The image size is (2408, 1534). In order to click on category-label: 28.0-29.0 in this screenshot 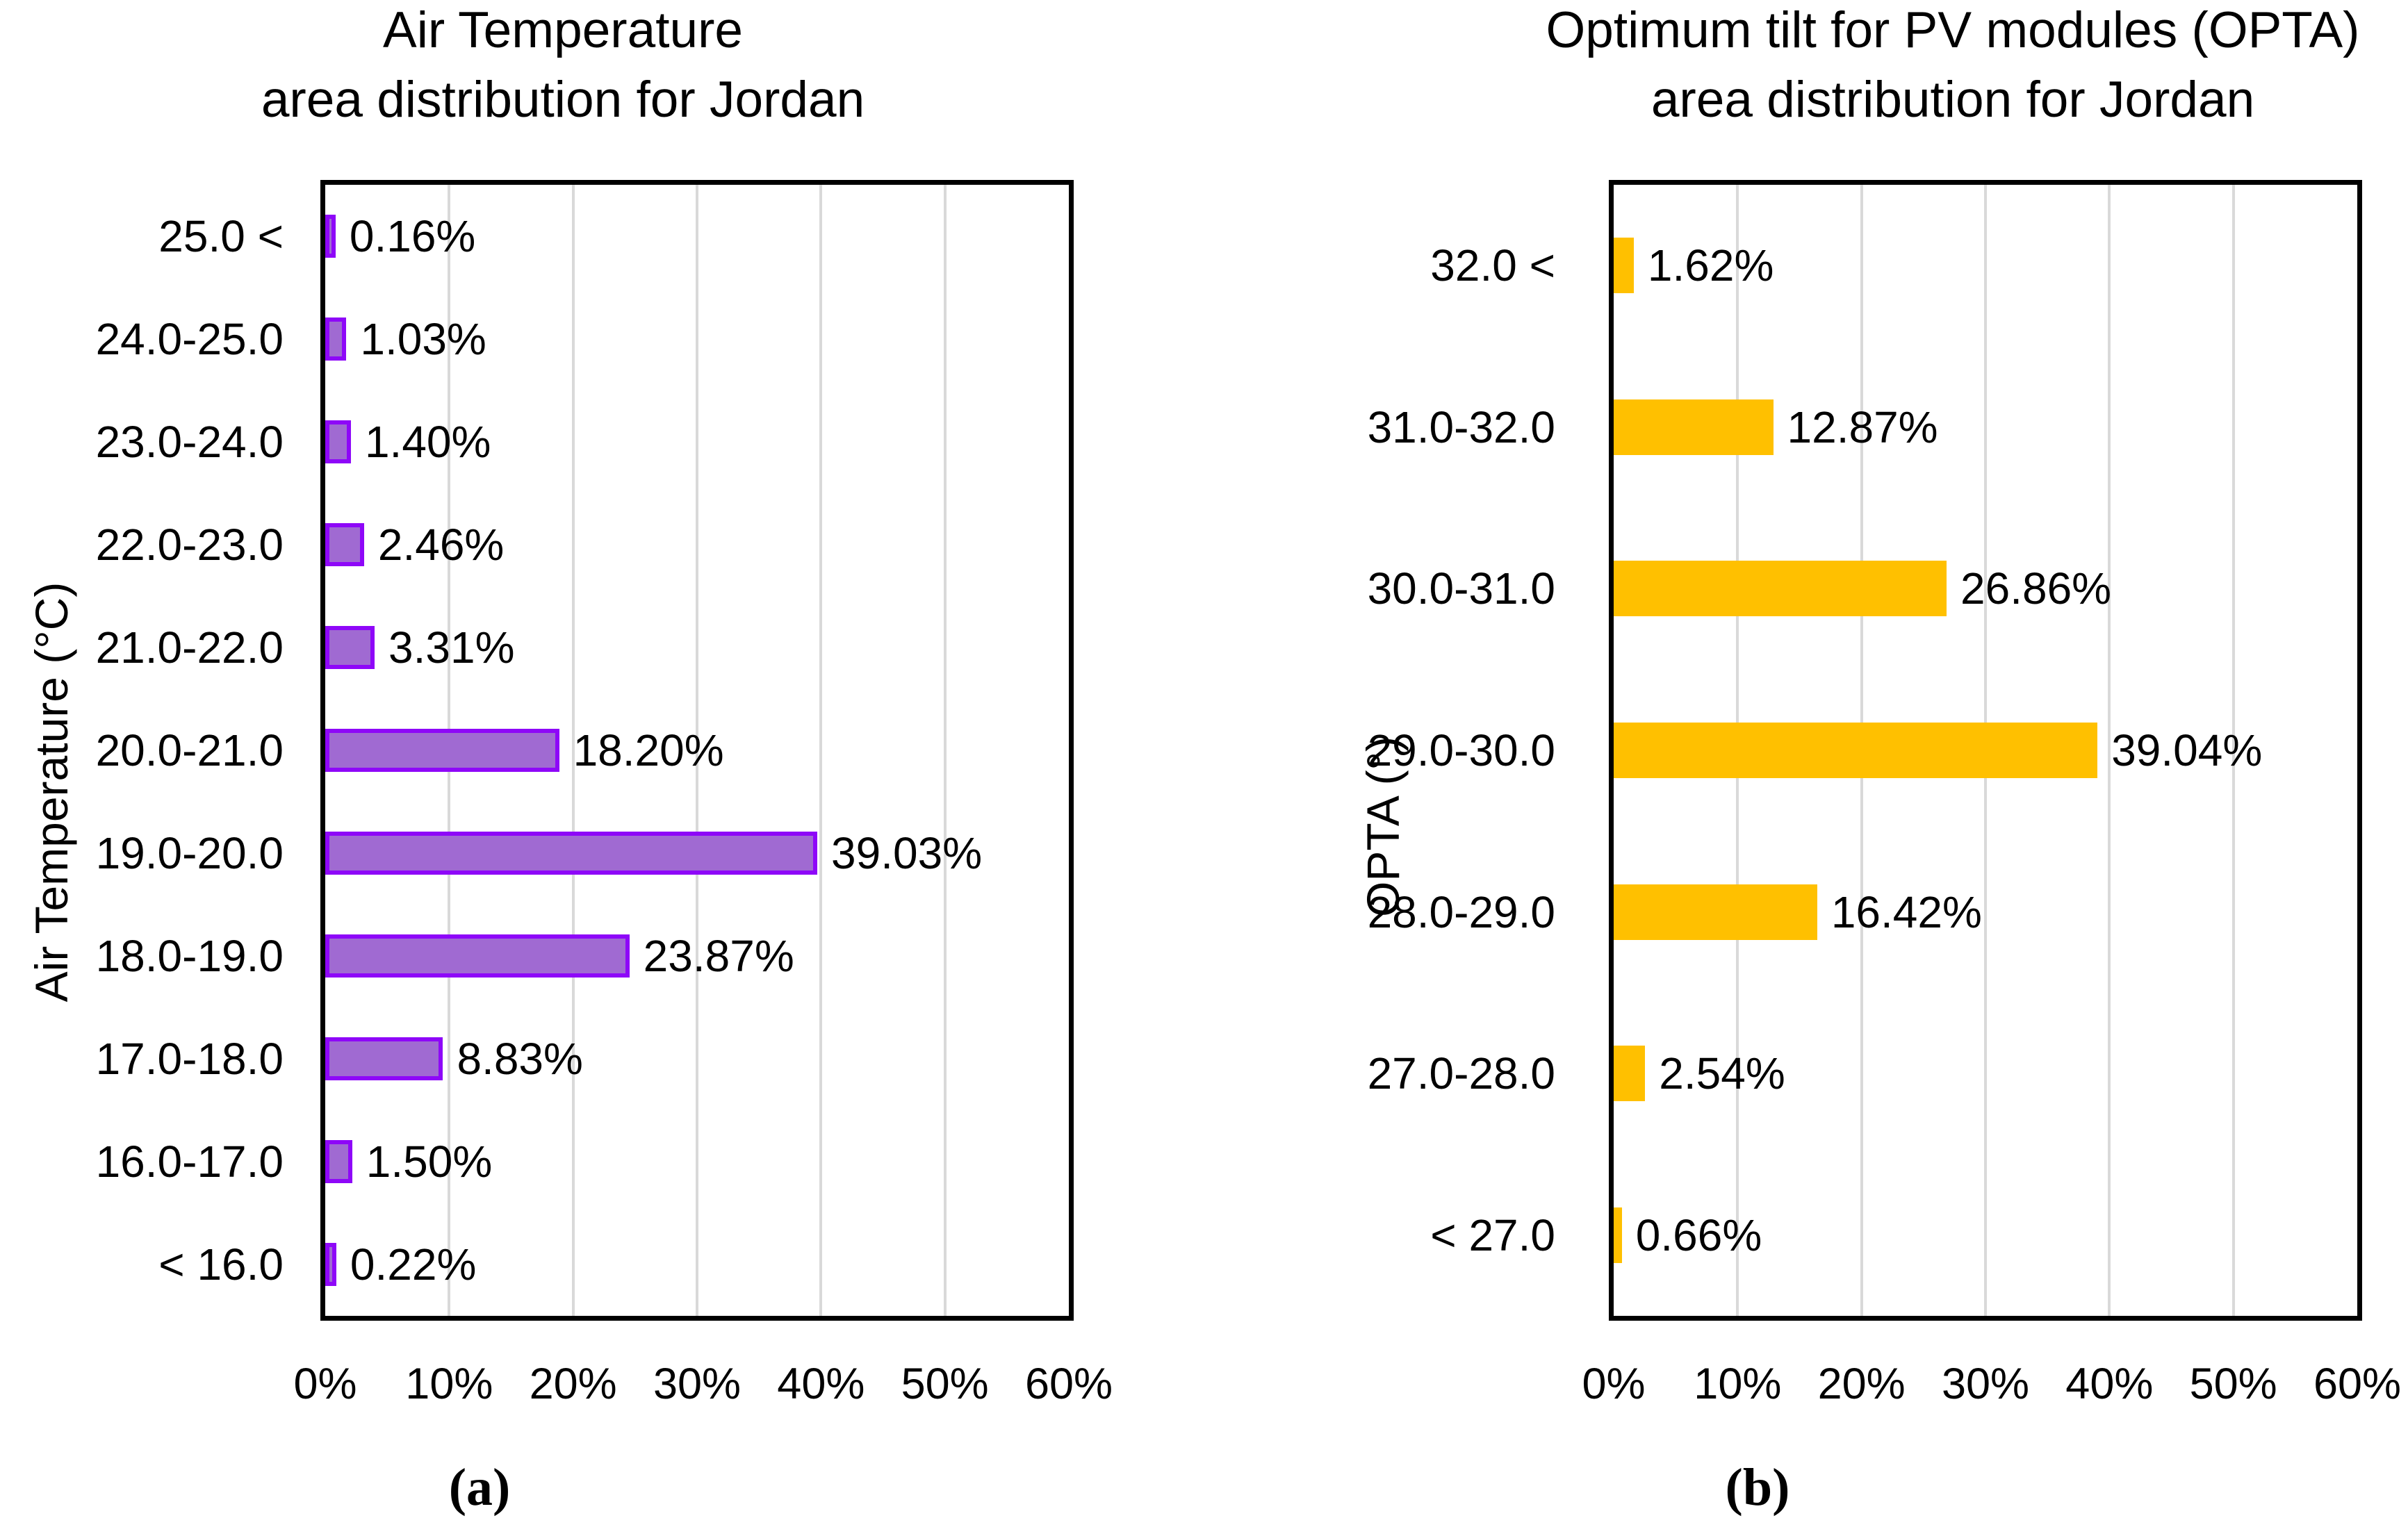, I will do `click(1461, 912)`.